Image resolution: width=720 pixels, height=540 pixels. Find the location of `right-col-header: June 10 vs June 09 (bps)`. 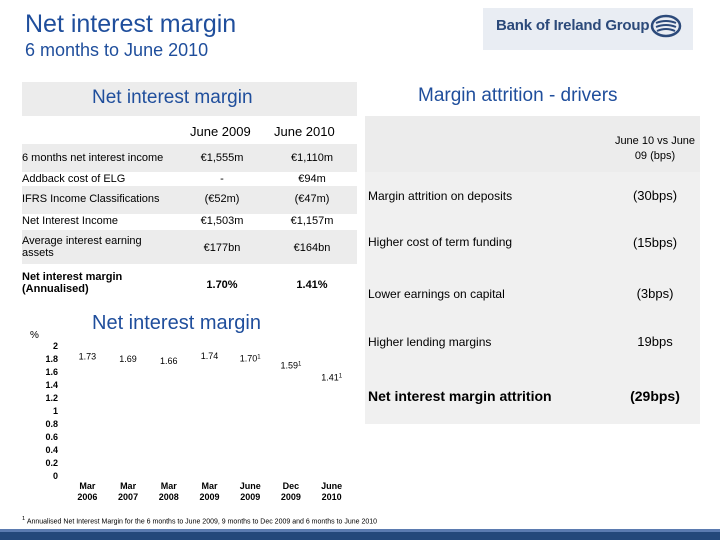

right-col-header: June 10 vs June 09 (bps) is located at coordinates (655, 148).